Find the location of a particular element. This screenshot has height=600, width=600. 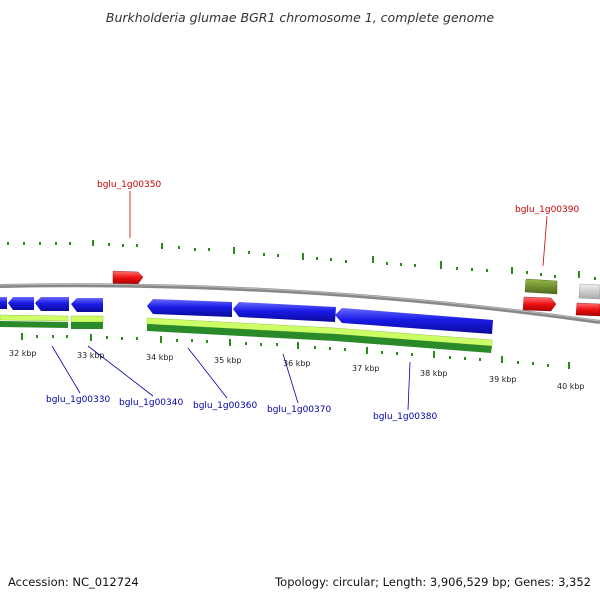

gene-label-bglu_1g00330: bglu_1g00330 is located at coordinates (78, 400).